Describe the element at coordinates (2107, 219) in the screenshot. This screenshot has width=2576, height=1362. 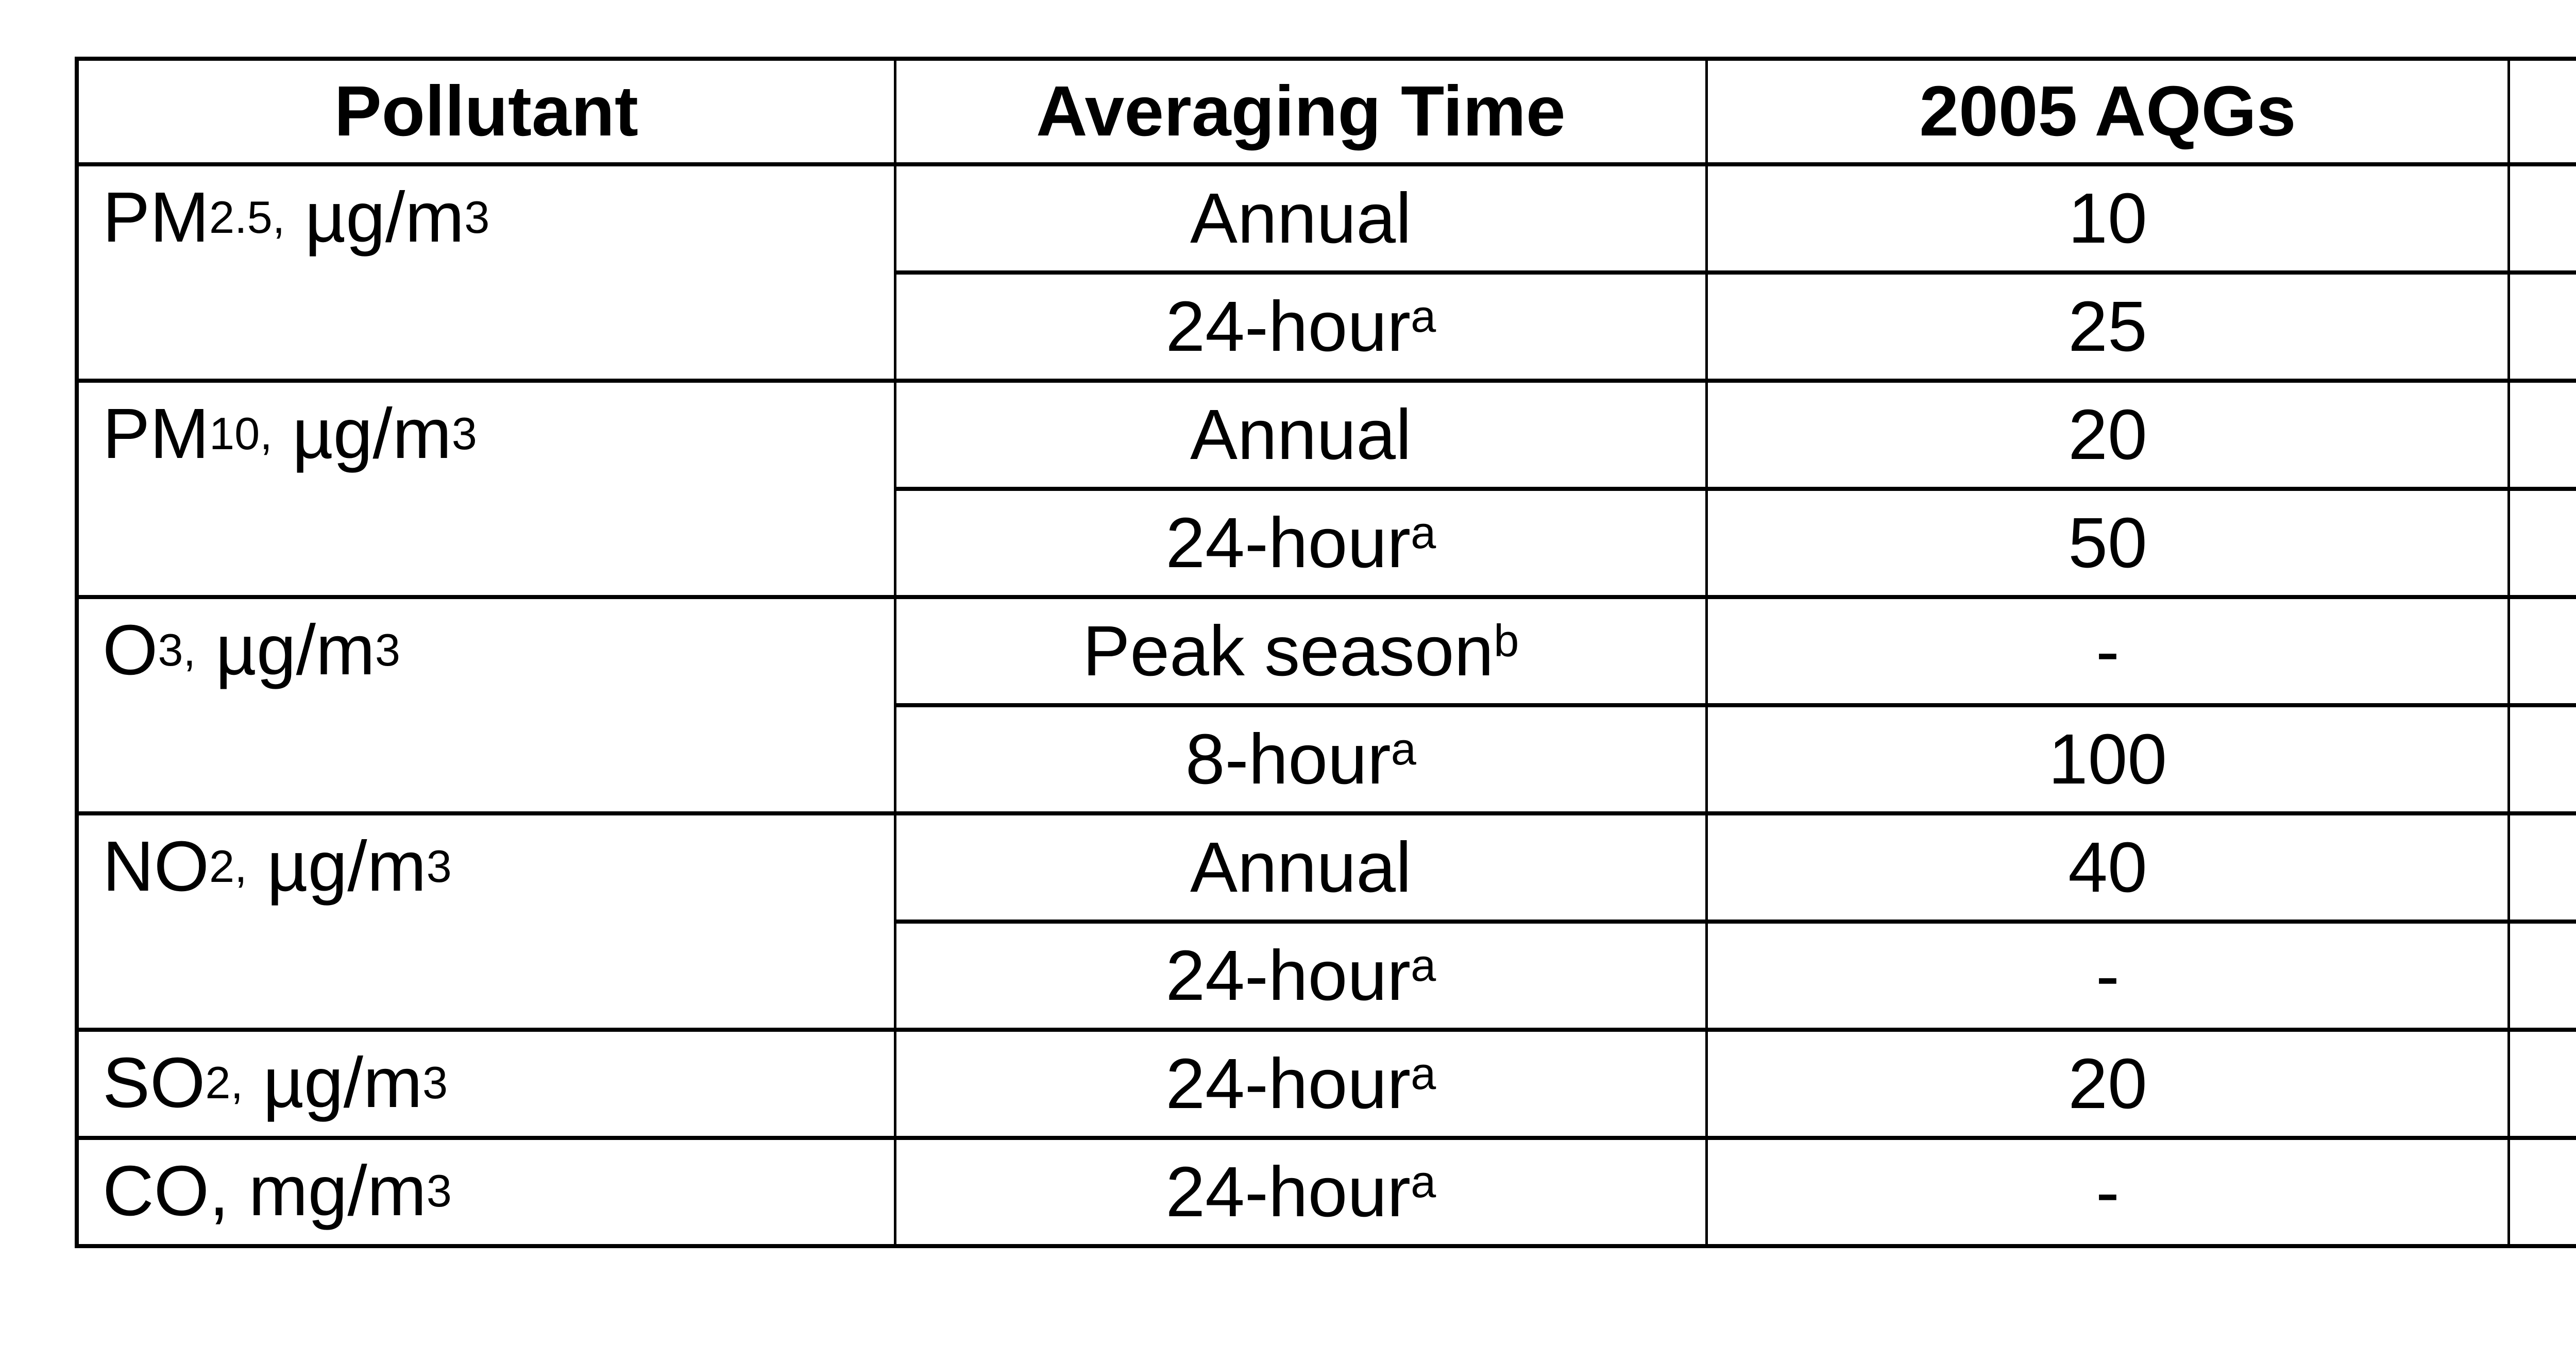
I see `aqg-2005-value: 10` at that location.